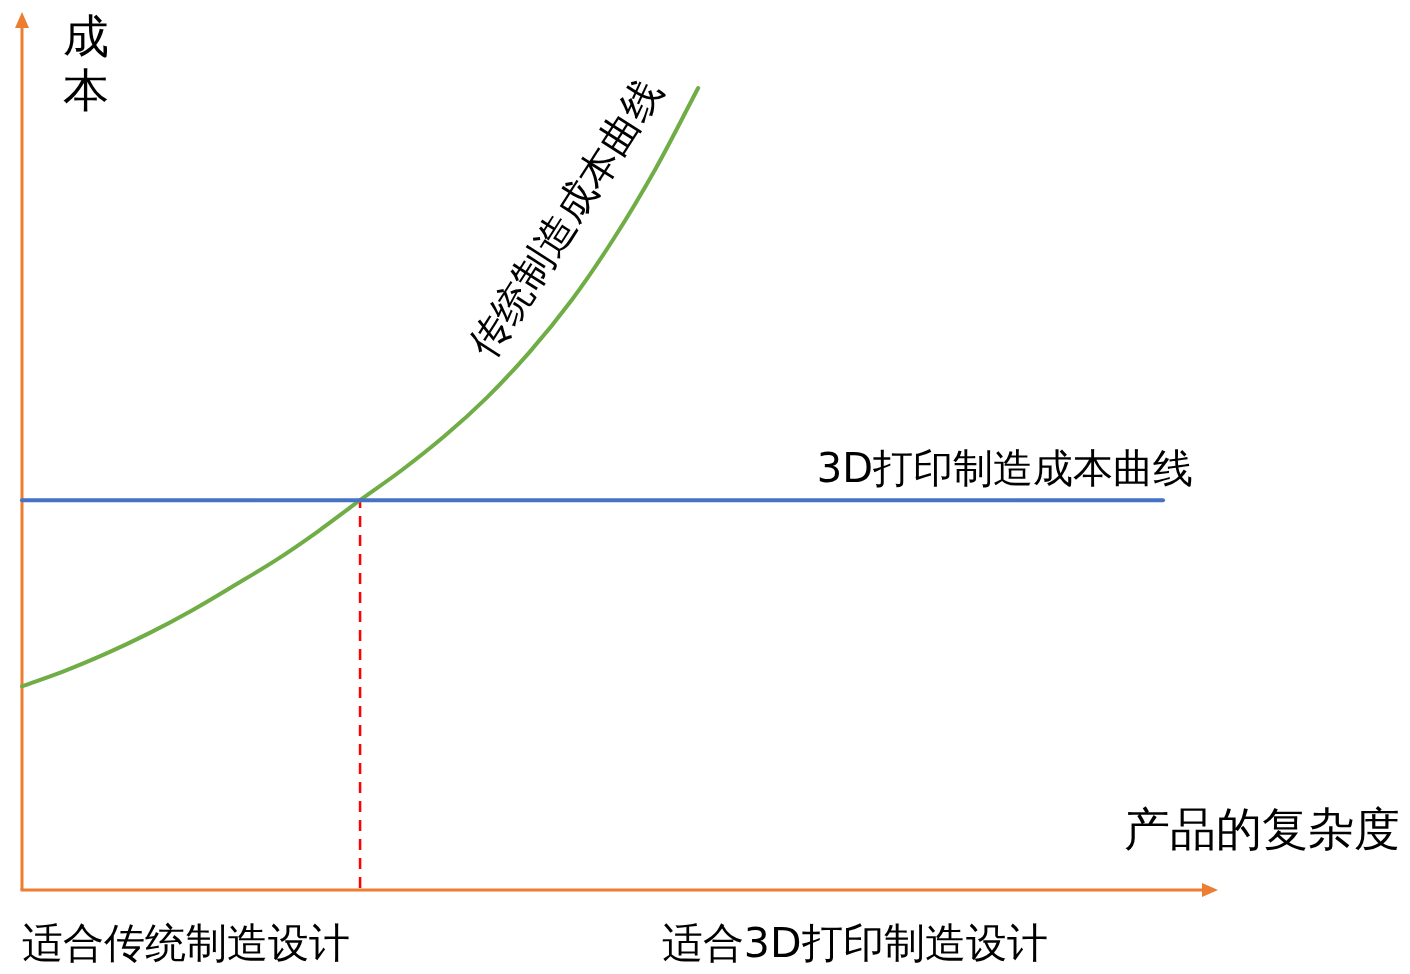 Image resolution: width=1410 pixels, height=974 pixels. Describe the element at coordinates (1262, 829) in the screenshot. I see `xlabel: 产品的复杂度` at that location.